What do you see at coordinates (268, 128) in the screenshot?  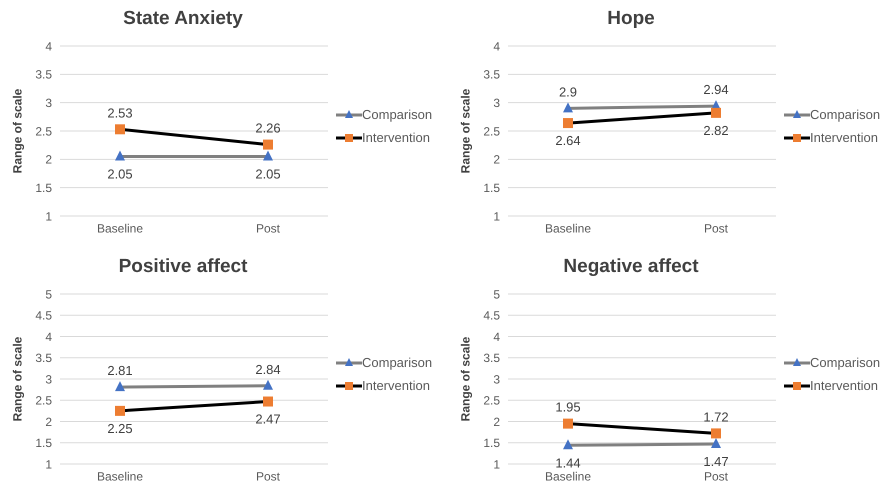 I see `data-label: 2.26` at bounding box center [268, 128].